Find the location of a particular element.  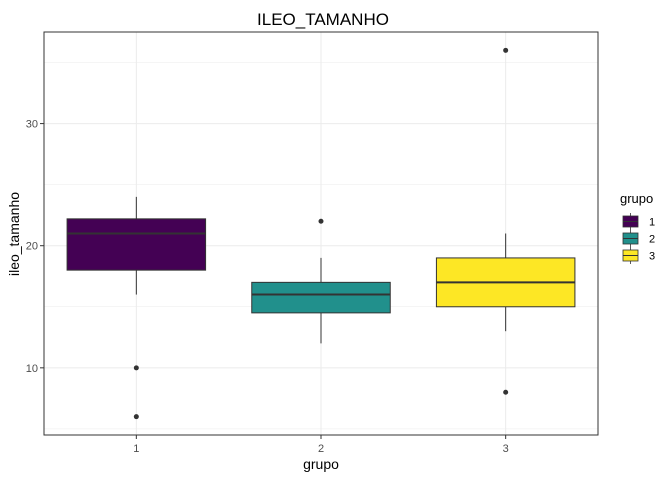

legend-label: 2 is located at coordinates (652, 240).